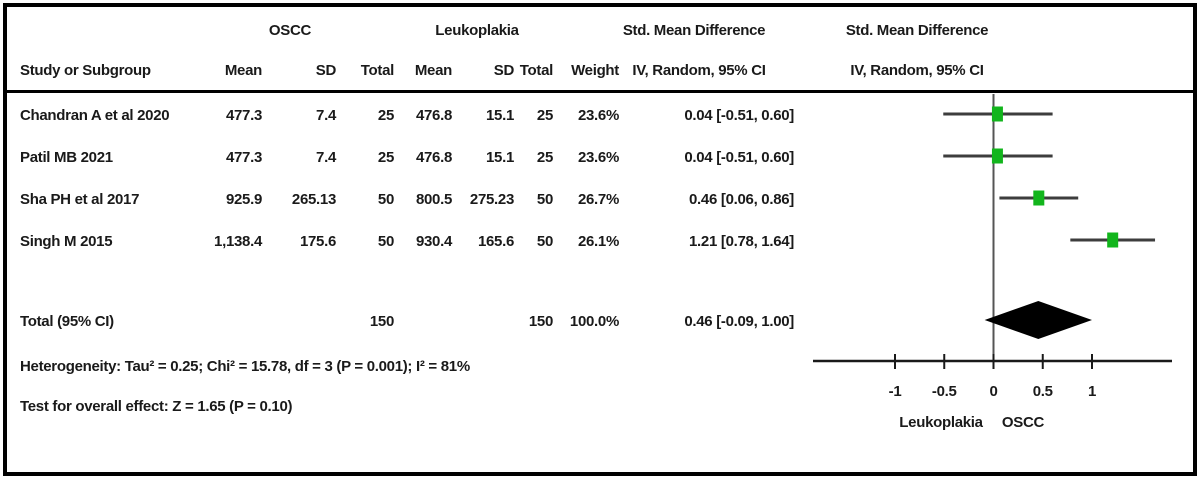  I want to click on x-tick-label: 0.5, so click(1043, 391).